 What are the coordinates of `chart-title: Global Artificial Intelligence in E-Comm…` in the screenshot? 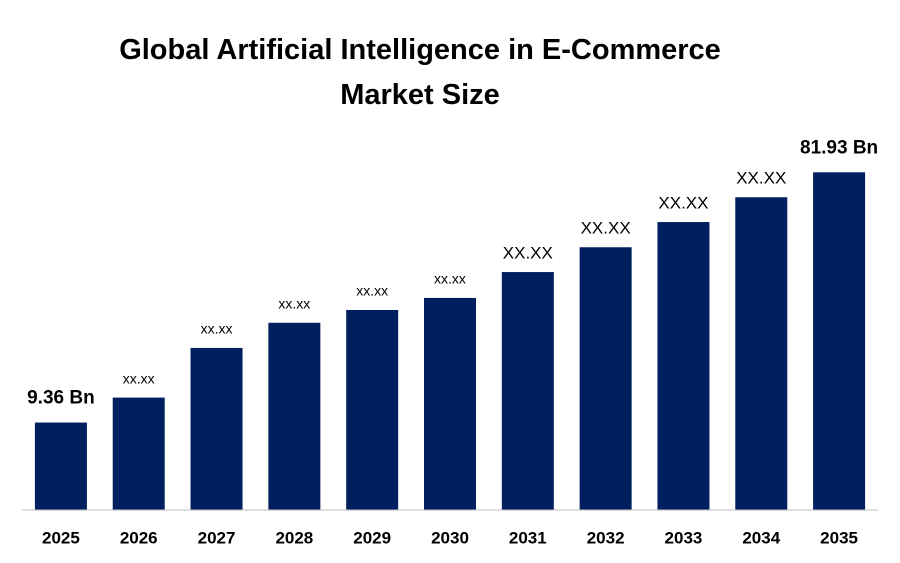 It's located at (420, 72).